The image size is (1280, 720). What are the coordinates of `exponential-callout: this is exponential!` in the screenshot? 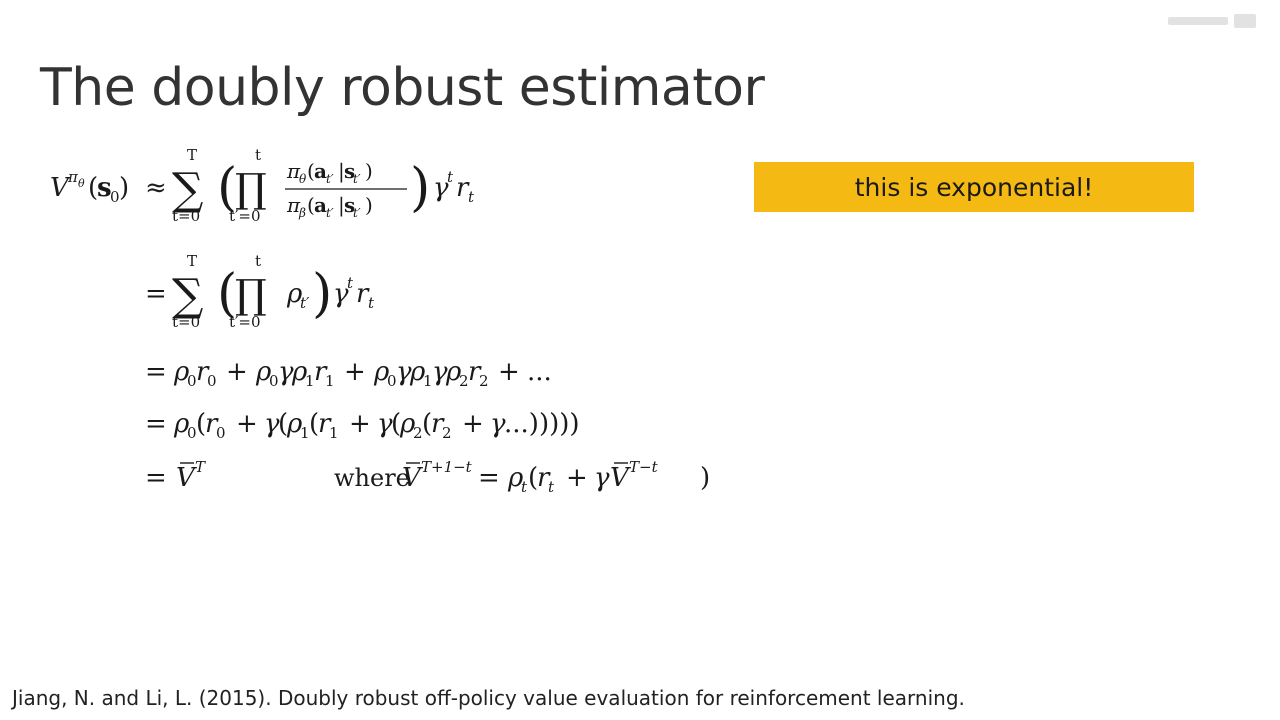 It's located at (974, 187).